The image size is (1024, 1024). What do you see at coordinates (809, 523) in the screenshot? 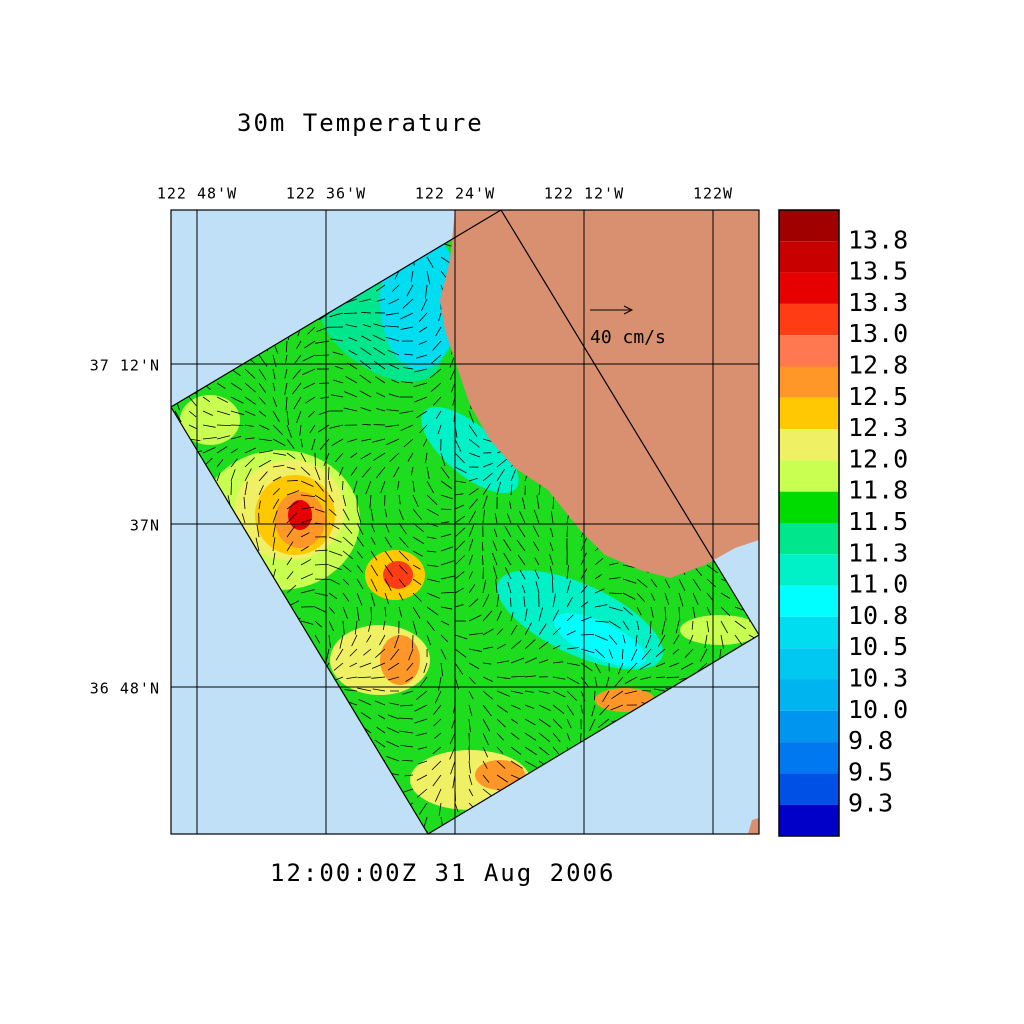
I see `colorbar-frame` at bounding box center [809, 523].